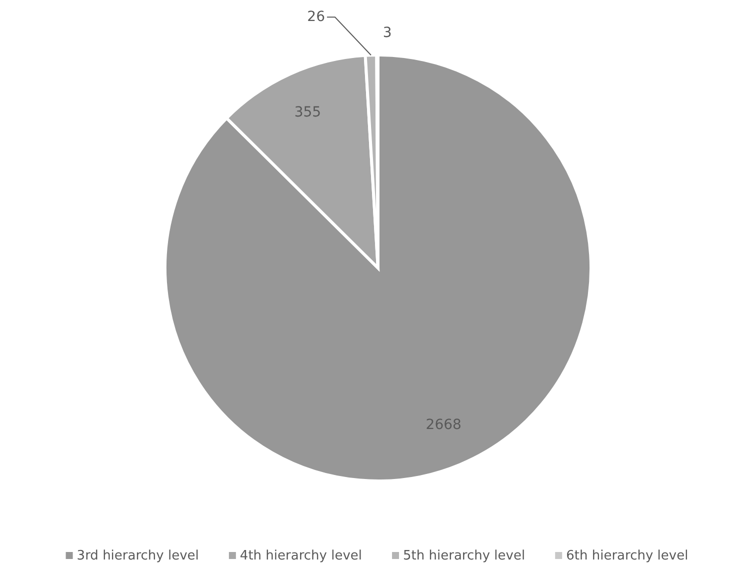 This screenshot has width=754, height=570. What do you see at coordinates (387, 32) in the screenshot?
I see `data-label: 3` at bounding box center [387, 32].